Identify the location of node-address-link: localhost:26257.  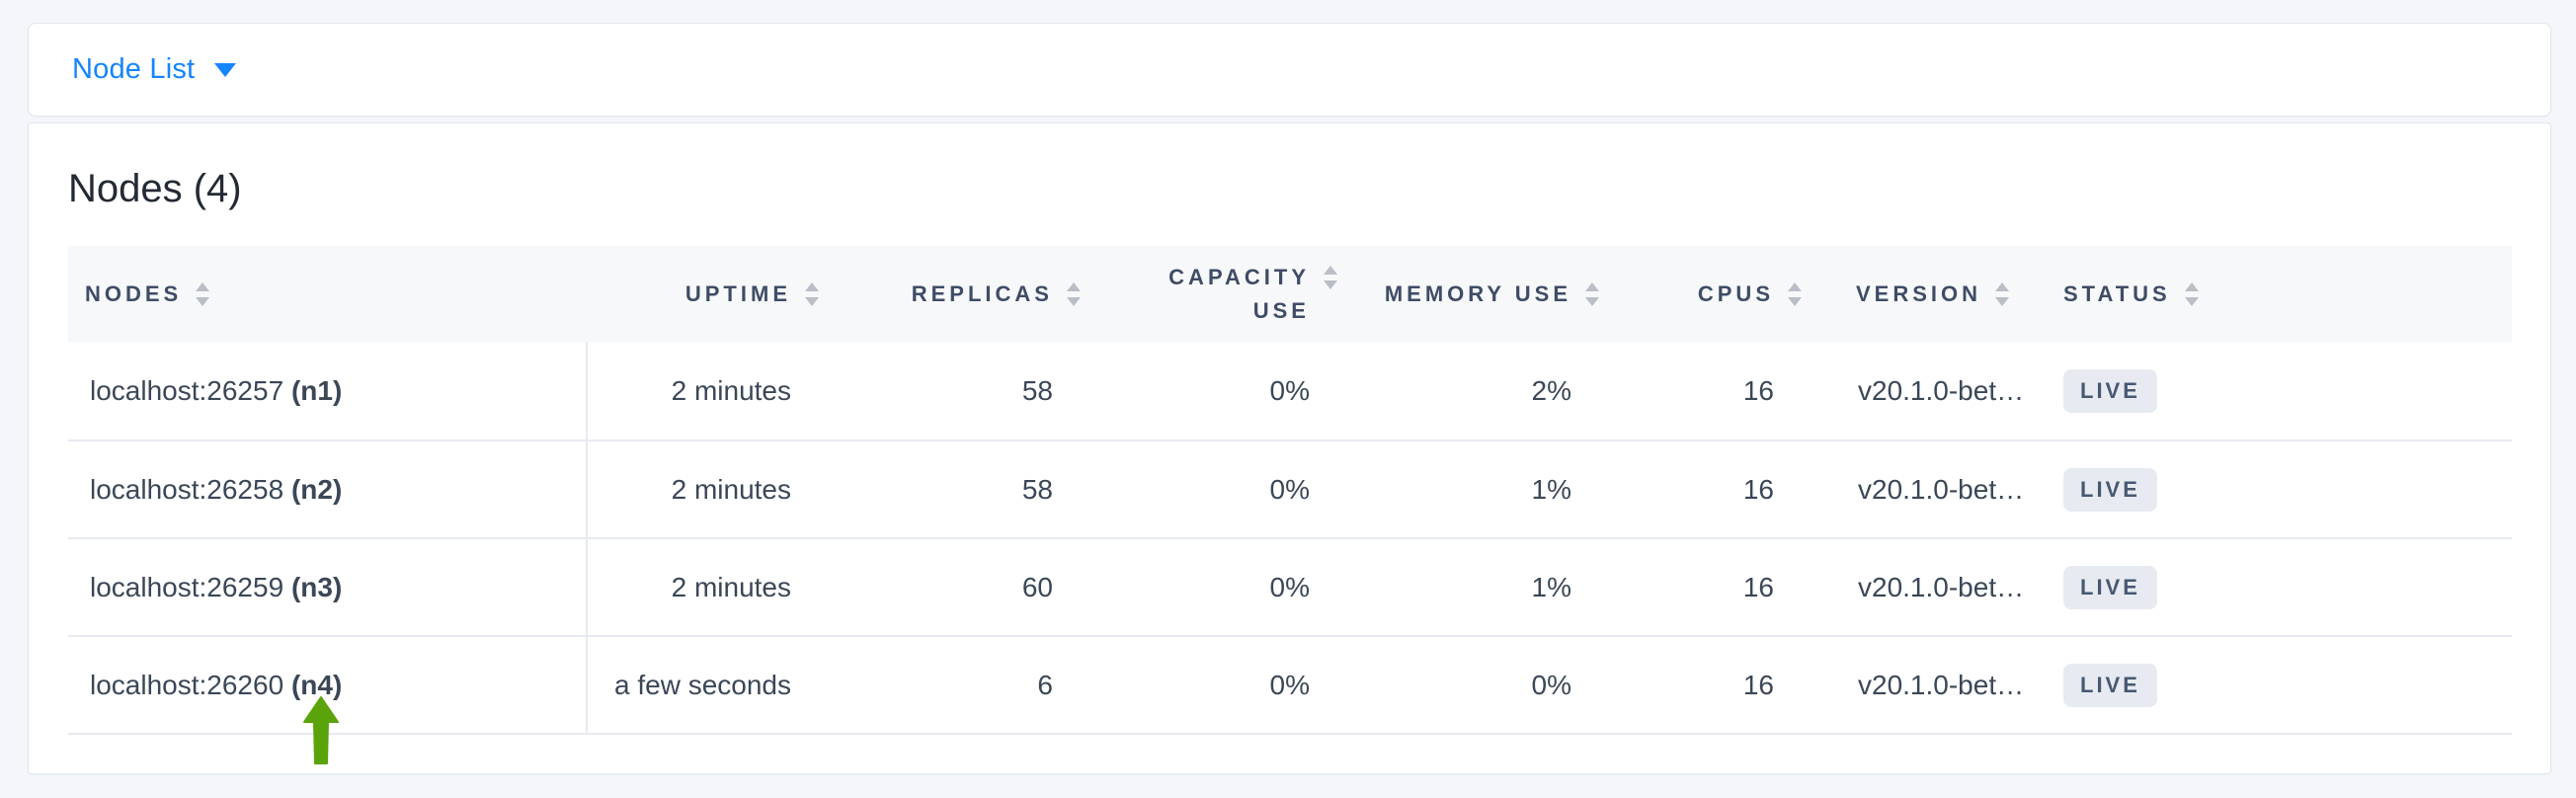
(187, 390).